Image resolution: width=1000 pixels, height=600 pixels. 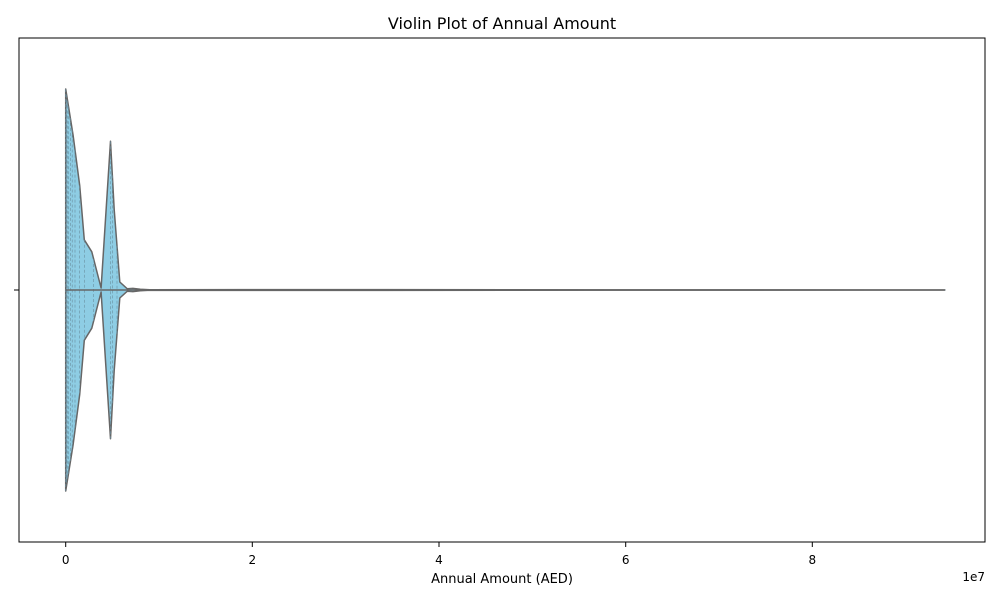 I want to click on x-tick-label: 0, so click(x=66, y=560).